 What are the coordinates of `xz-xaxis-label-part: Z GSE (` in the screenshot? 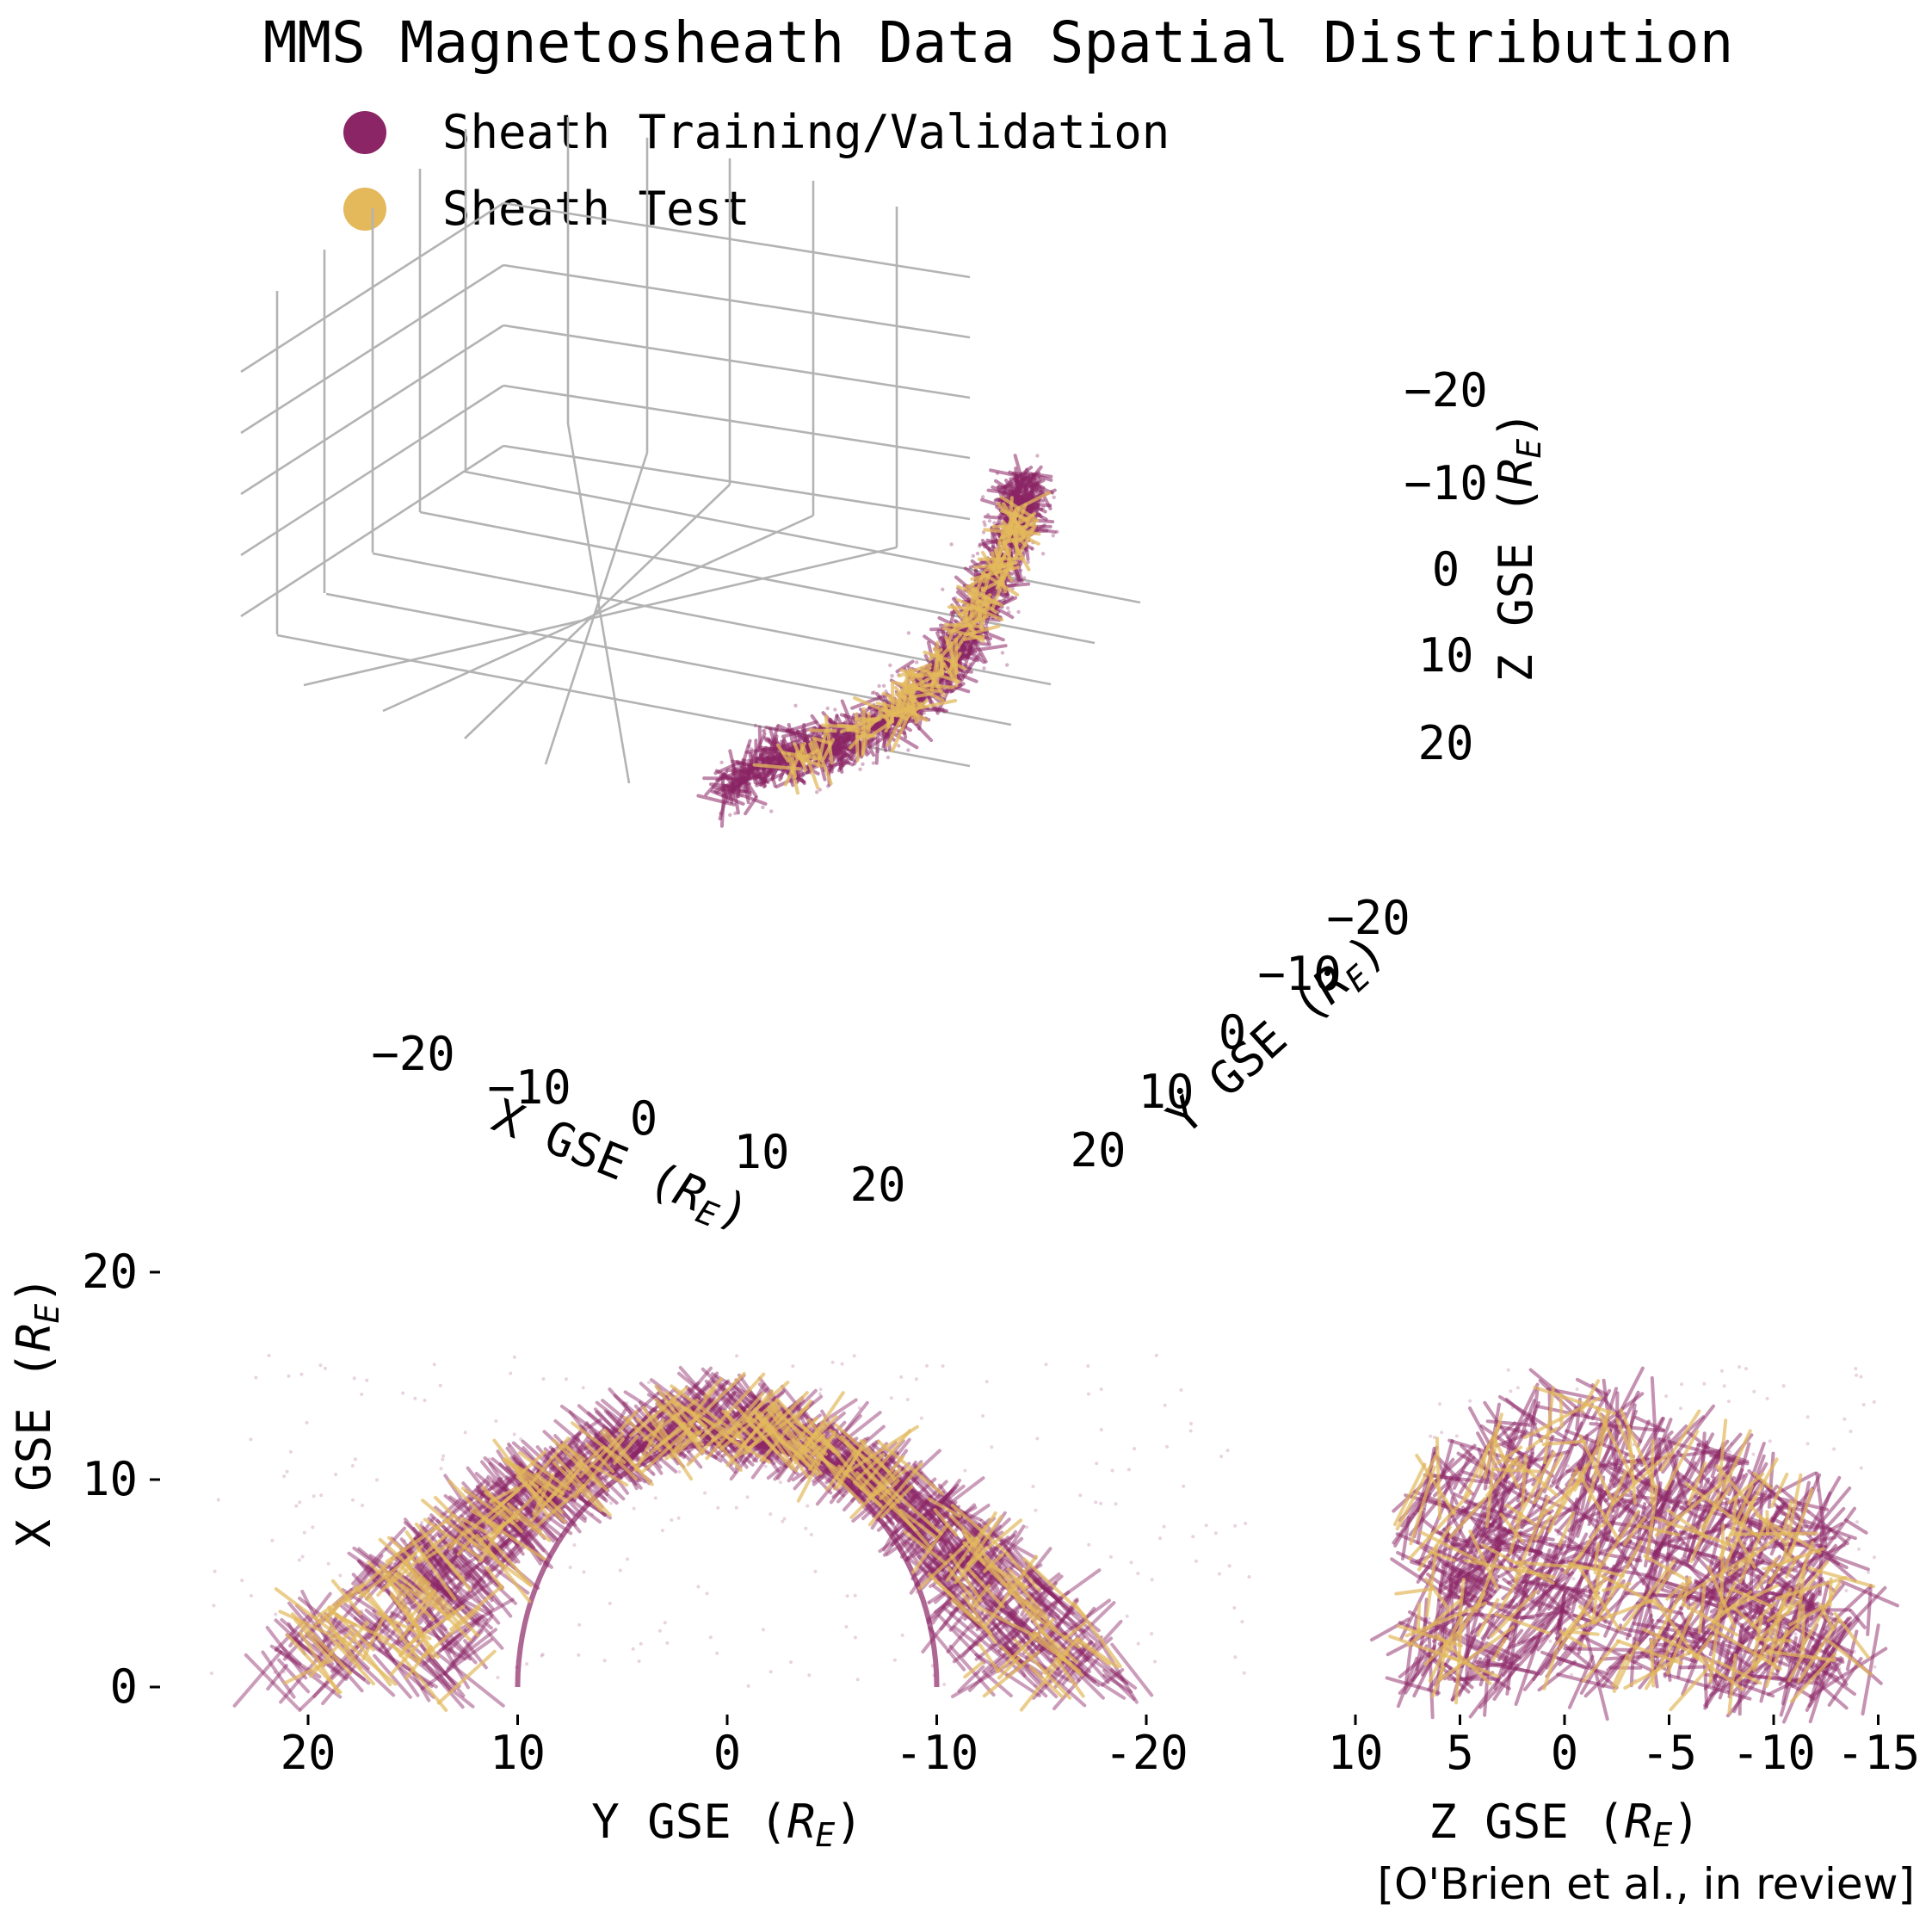 It's located at (1527, 1822).